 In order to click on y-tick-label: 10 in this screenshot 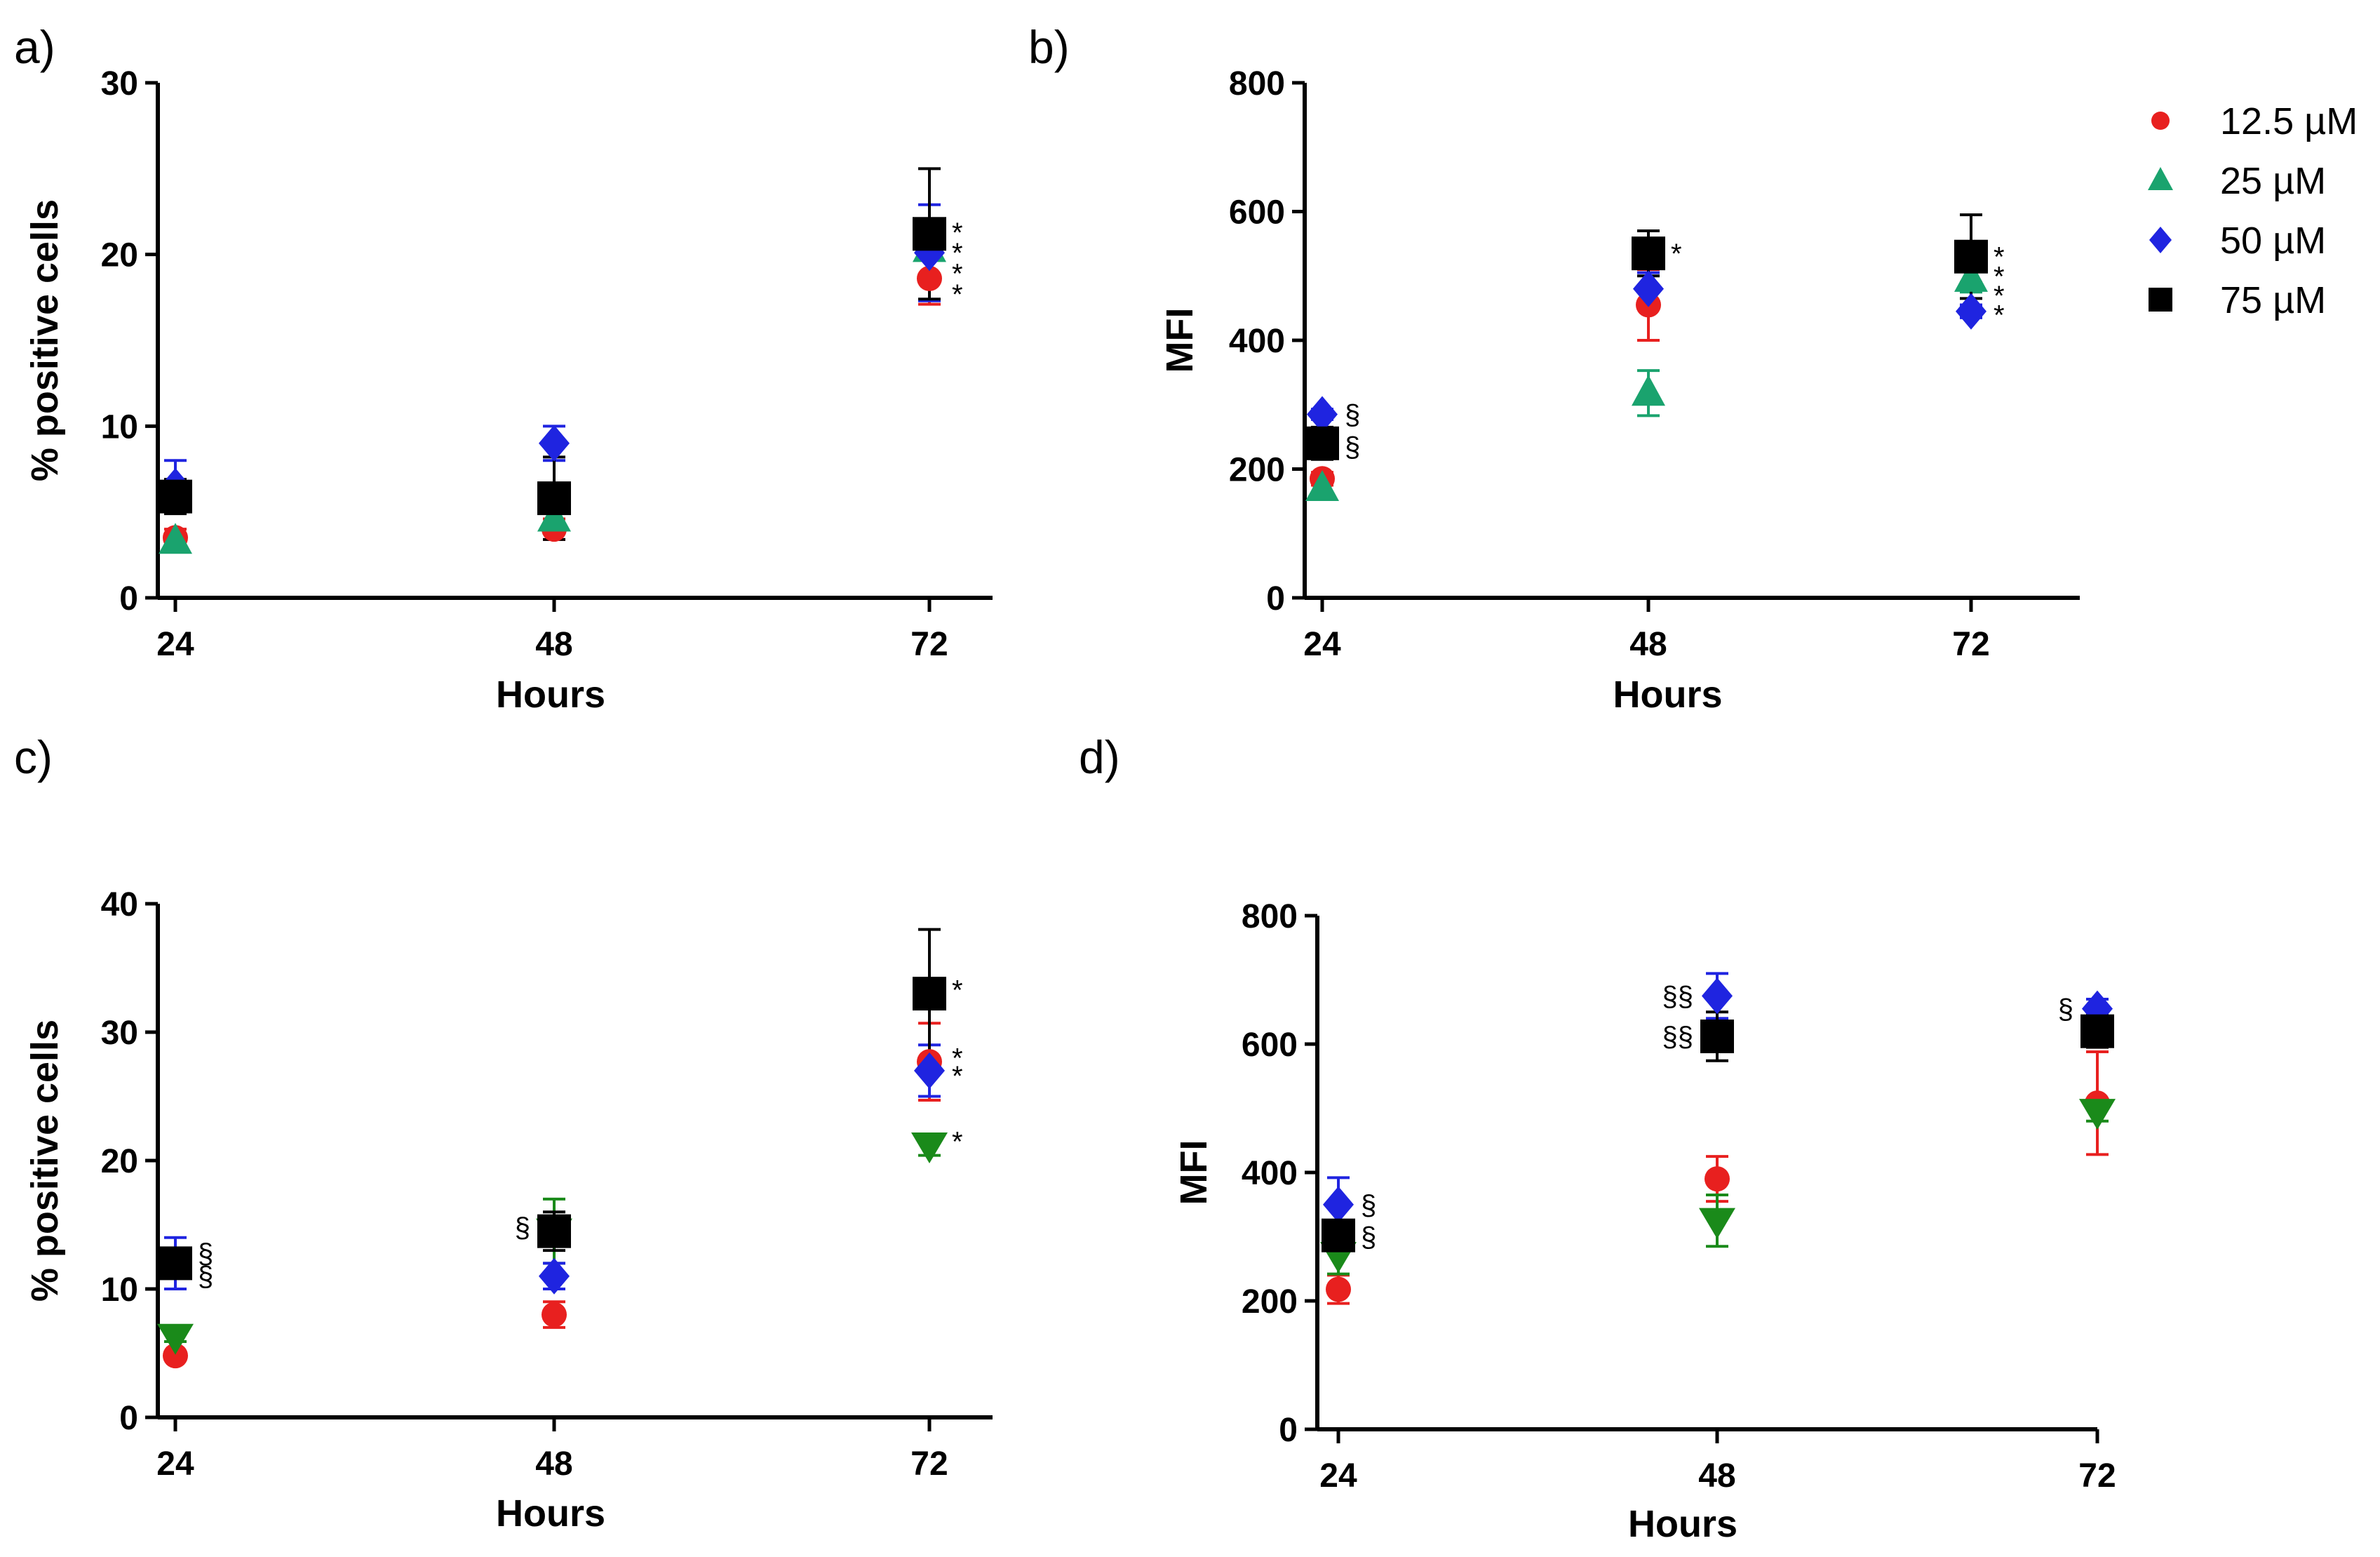, I will do `click(120, 427)`.